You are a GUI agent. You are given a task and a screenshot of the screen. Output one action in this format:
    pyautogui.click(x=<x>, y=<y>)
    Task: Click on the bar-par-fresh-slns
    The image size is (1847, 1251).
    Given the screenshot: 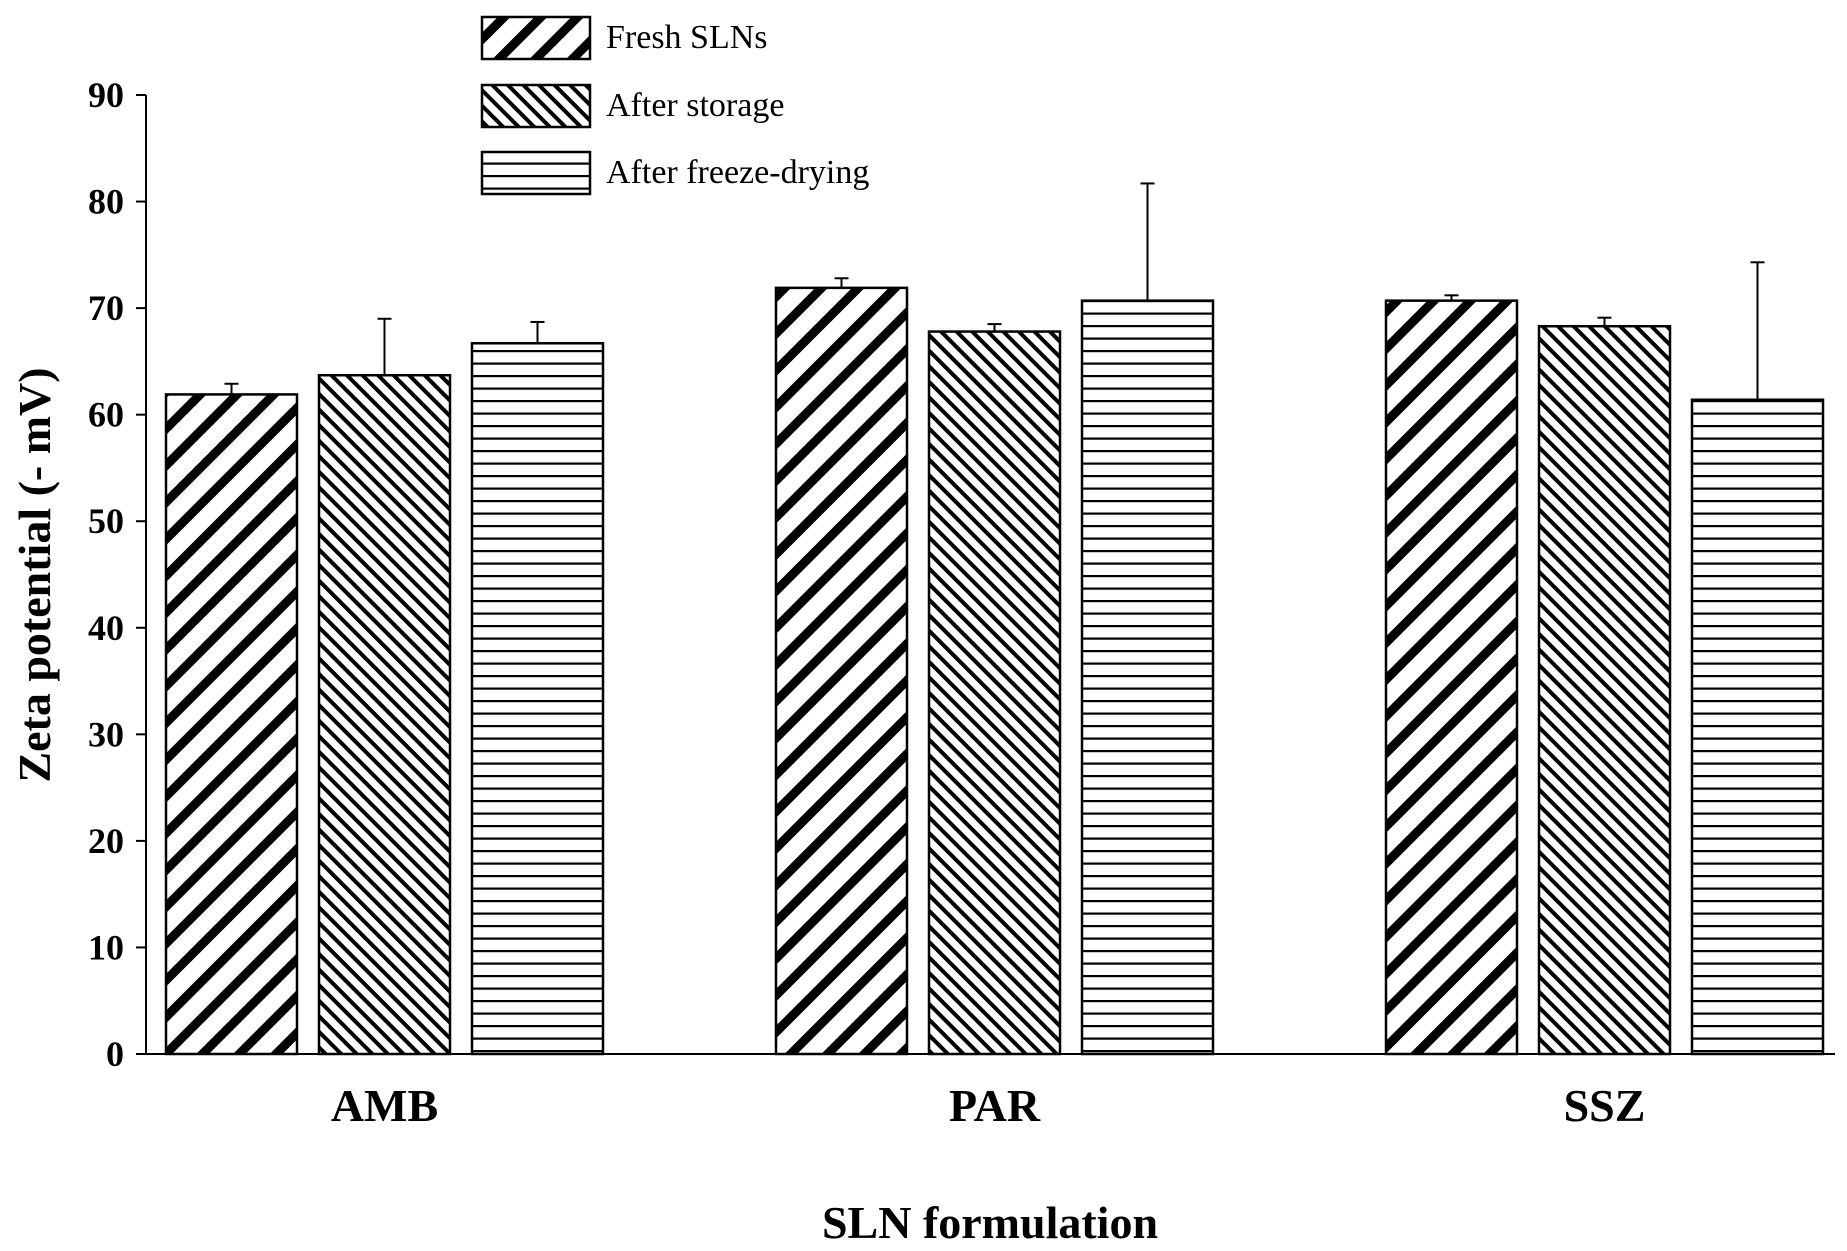 What is the action you would take?
    pyautogui.click(x=841, y=671)
    